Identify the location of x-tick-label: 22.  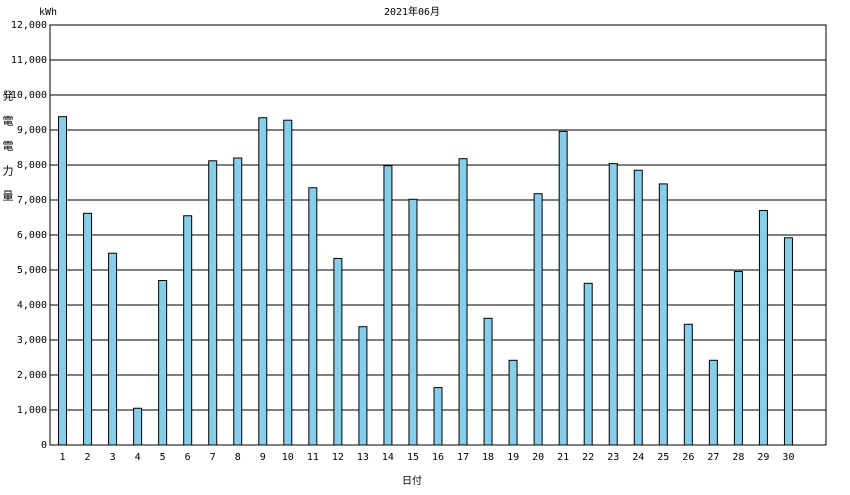
(588, 457).